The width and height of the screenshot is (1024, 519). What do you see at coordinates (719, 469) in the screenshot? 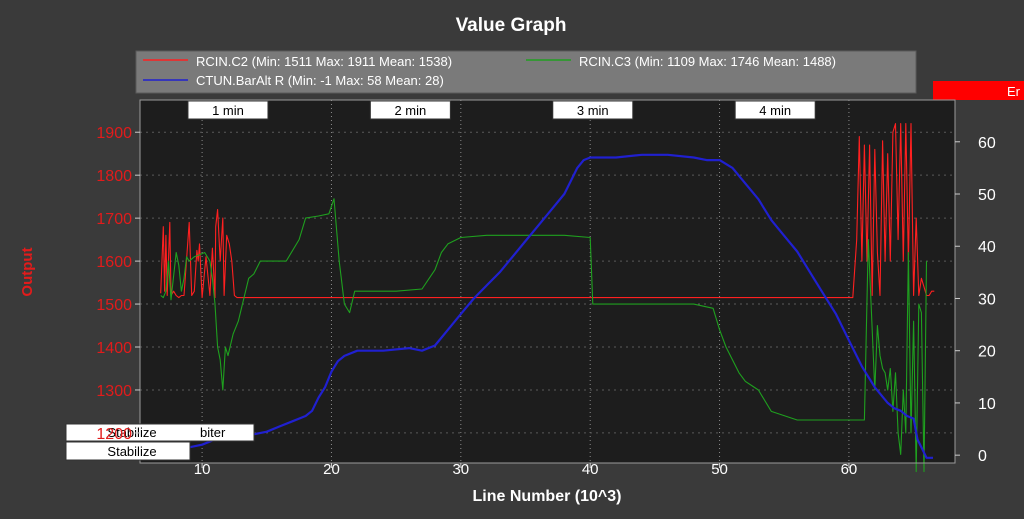
I see `x-tick-label-50: 50` at bounding box center [719, 469].